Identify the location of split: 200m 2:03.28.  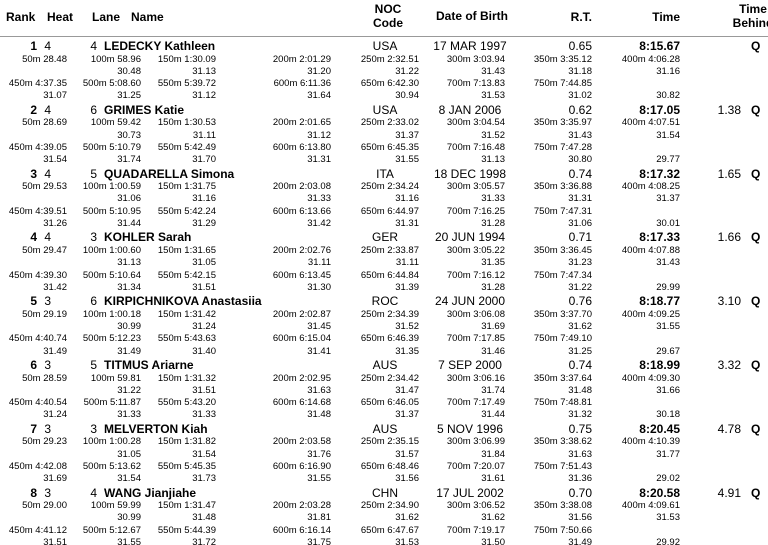
(301, 506).